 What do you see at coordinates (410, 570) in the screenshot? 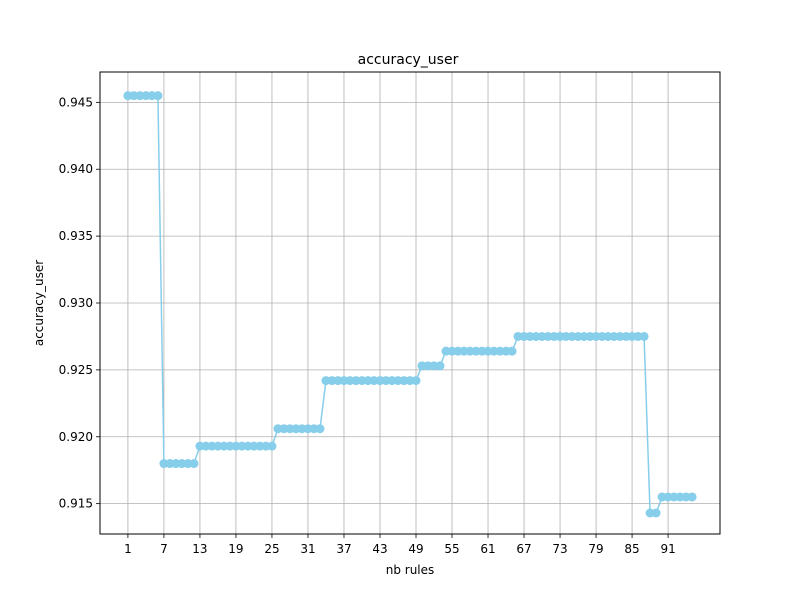
I see `x-axis-label: nb rules` at bounding box center [410, 570].